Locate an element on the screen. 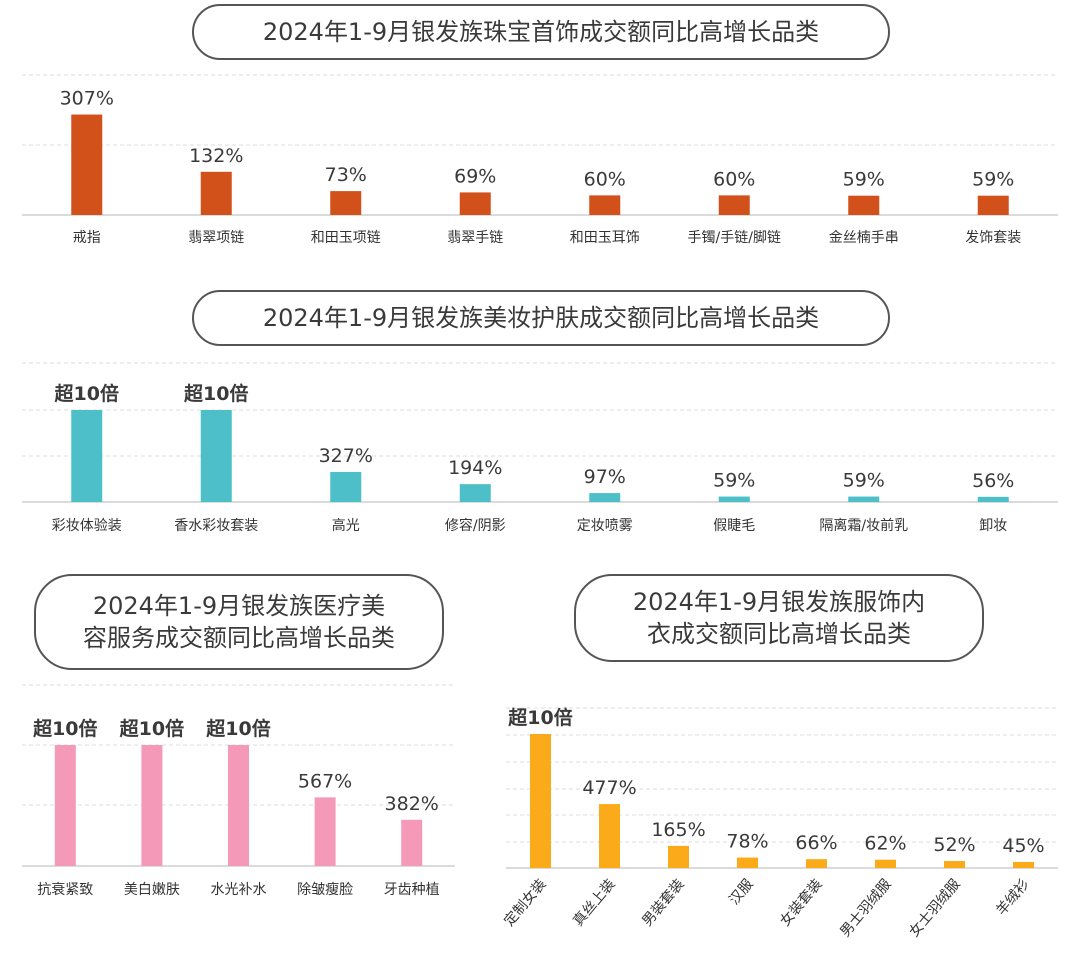 This screenshot has height=964, width=1080. category-label-1: 抗衰紧致 is located at coordinates (65, 889).